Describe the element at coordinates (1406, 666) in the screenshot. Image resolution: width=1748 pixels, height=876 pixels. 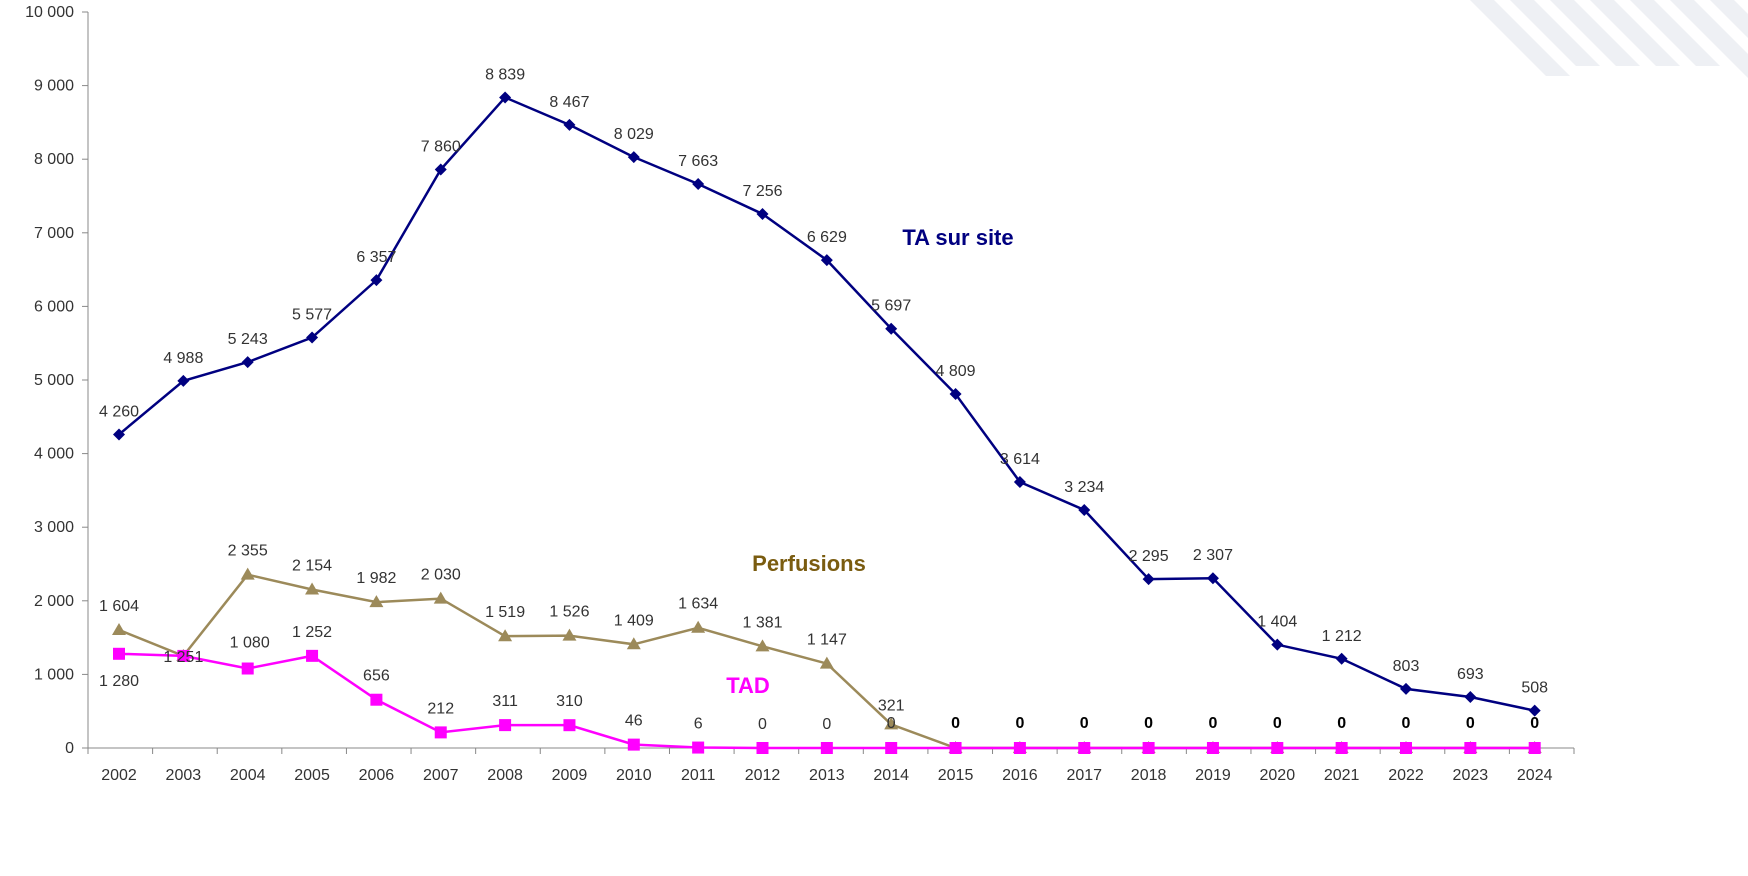
I see `data-label: 803` at that location.